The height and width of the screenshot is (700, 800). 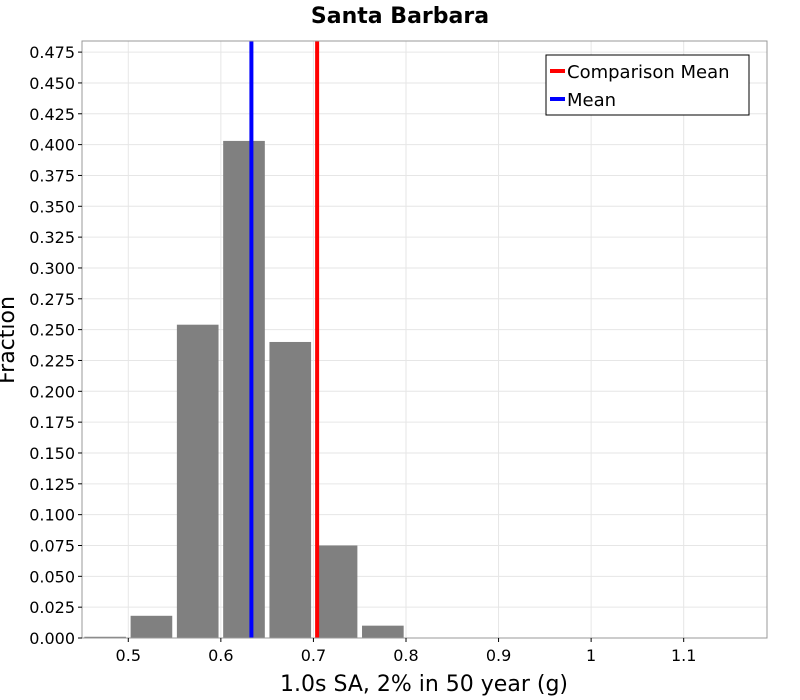 What do you see at coordinates (400, 16) in the screenshot?
I see `chart-title: Santa Barbara` at bounding box center [400, 16].